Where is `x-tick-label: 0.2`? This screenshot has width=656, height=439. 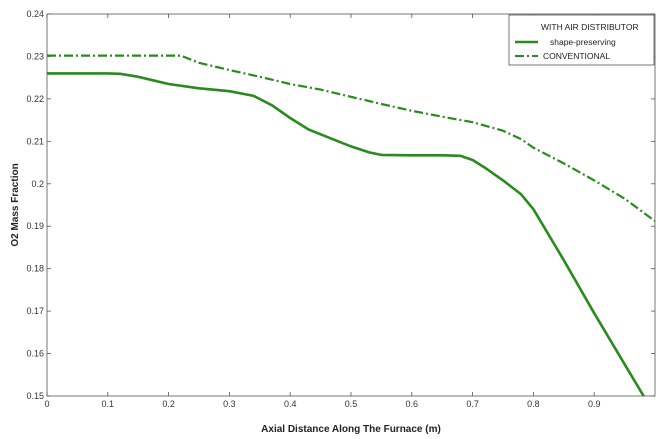
x-tick-label: 0.2 is located at coordinates (168, 404).